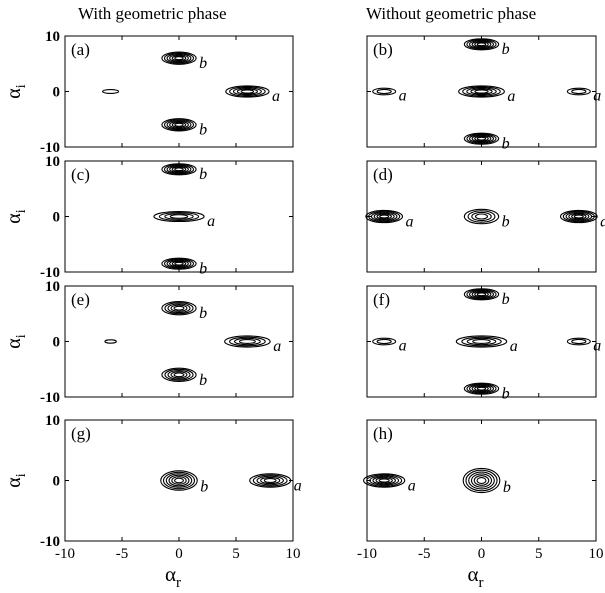 The width and height of the screenshot is (605, 593). Describe the element at coordinates (148, 342) in the screenshot. I see `panel-e: 10 0 -10 αi (e) b b a` at that location.